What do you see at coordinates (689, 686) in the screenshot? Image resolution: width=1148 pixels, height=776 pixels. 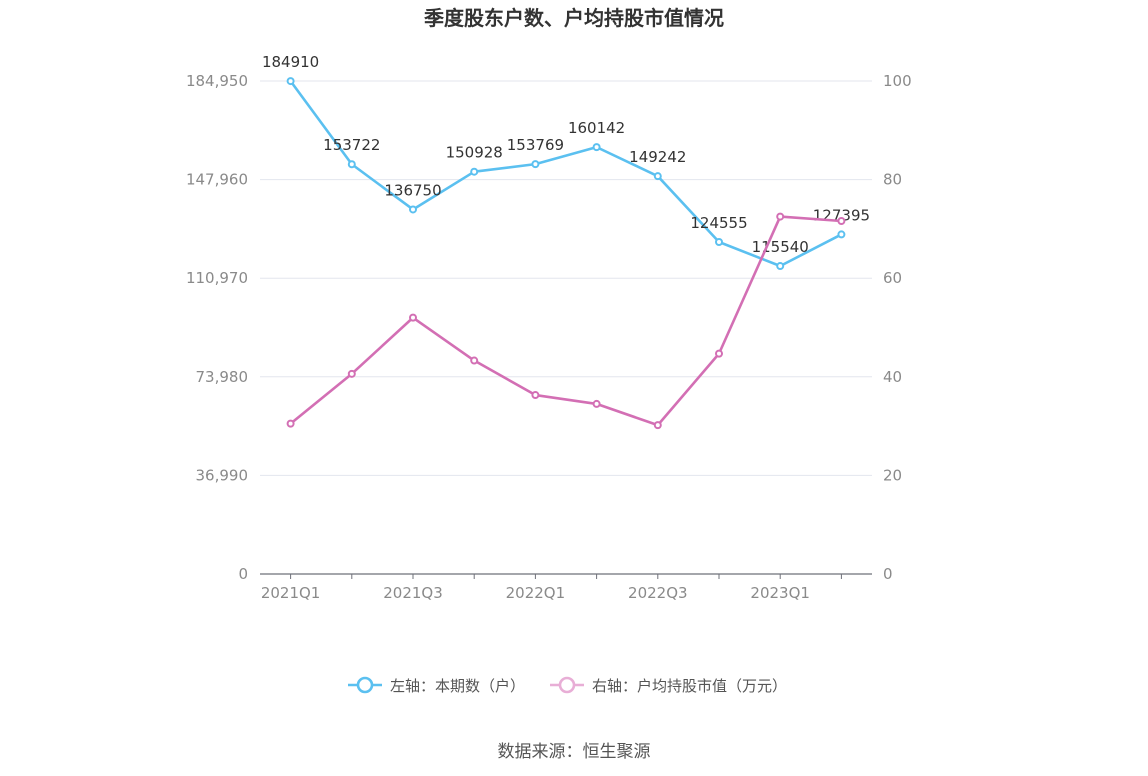 I see `legend-label: 右轴：户均持股市值（万元）` at bounding box center [689, 686].